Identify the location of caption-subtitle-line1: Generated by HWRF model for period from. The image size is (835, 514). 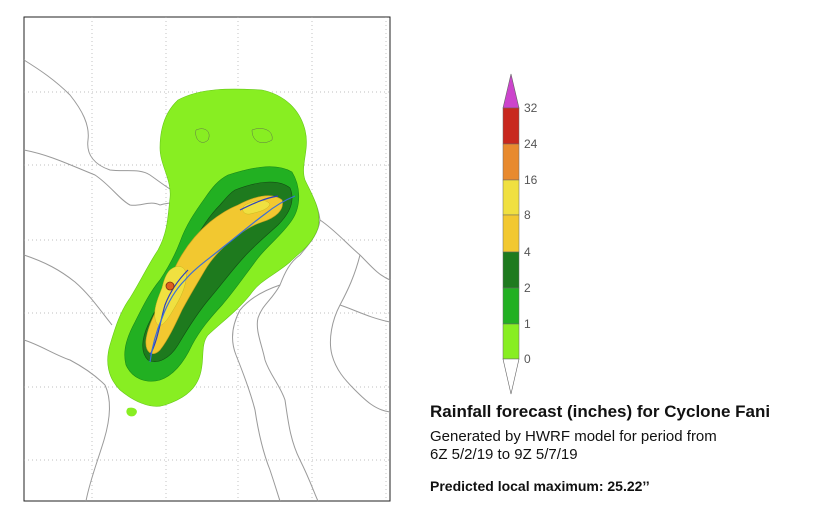
(573, 436).